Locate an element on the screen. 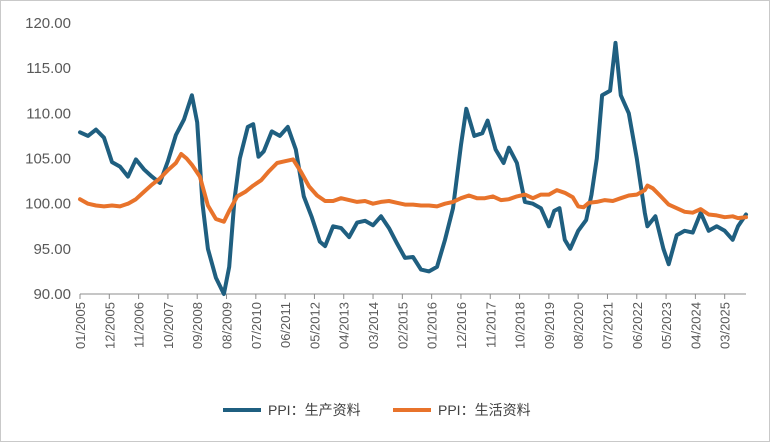 This screenshot has width=770, height=442. x-tick-label: 02/2015 is located at coordinates (402, 325).